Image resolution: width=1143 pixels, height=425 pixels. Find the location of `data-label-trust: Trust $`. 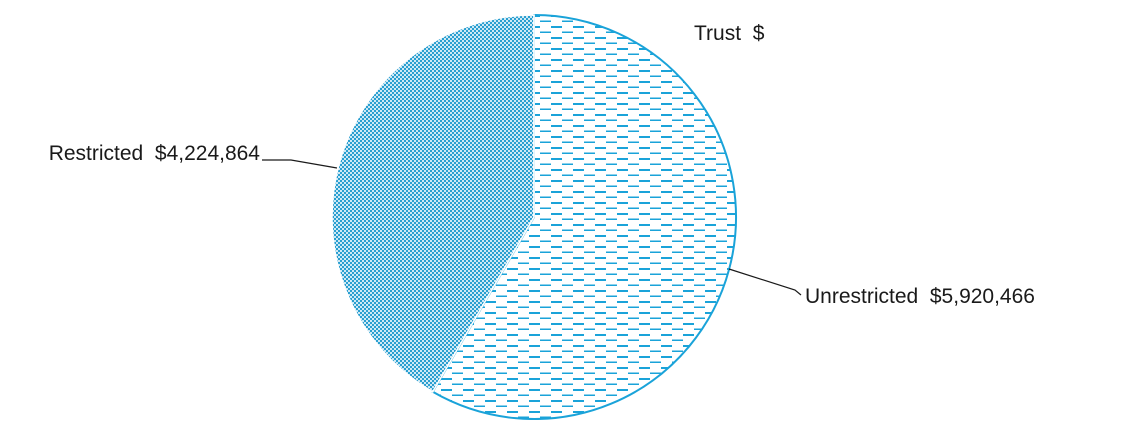

data-label-trust: Trust $ is located at coordinates (729, 33).